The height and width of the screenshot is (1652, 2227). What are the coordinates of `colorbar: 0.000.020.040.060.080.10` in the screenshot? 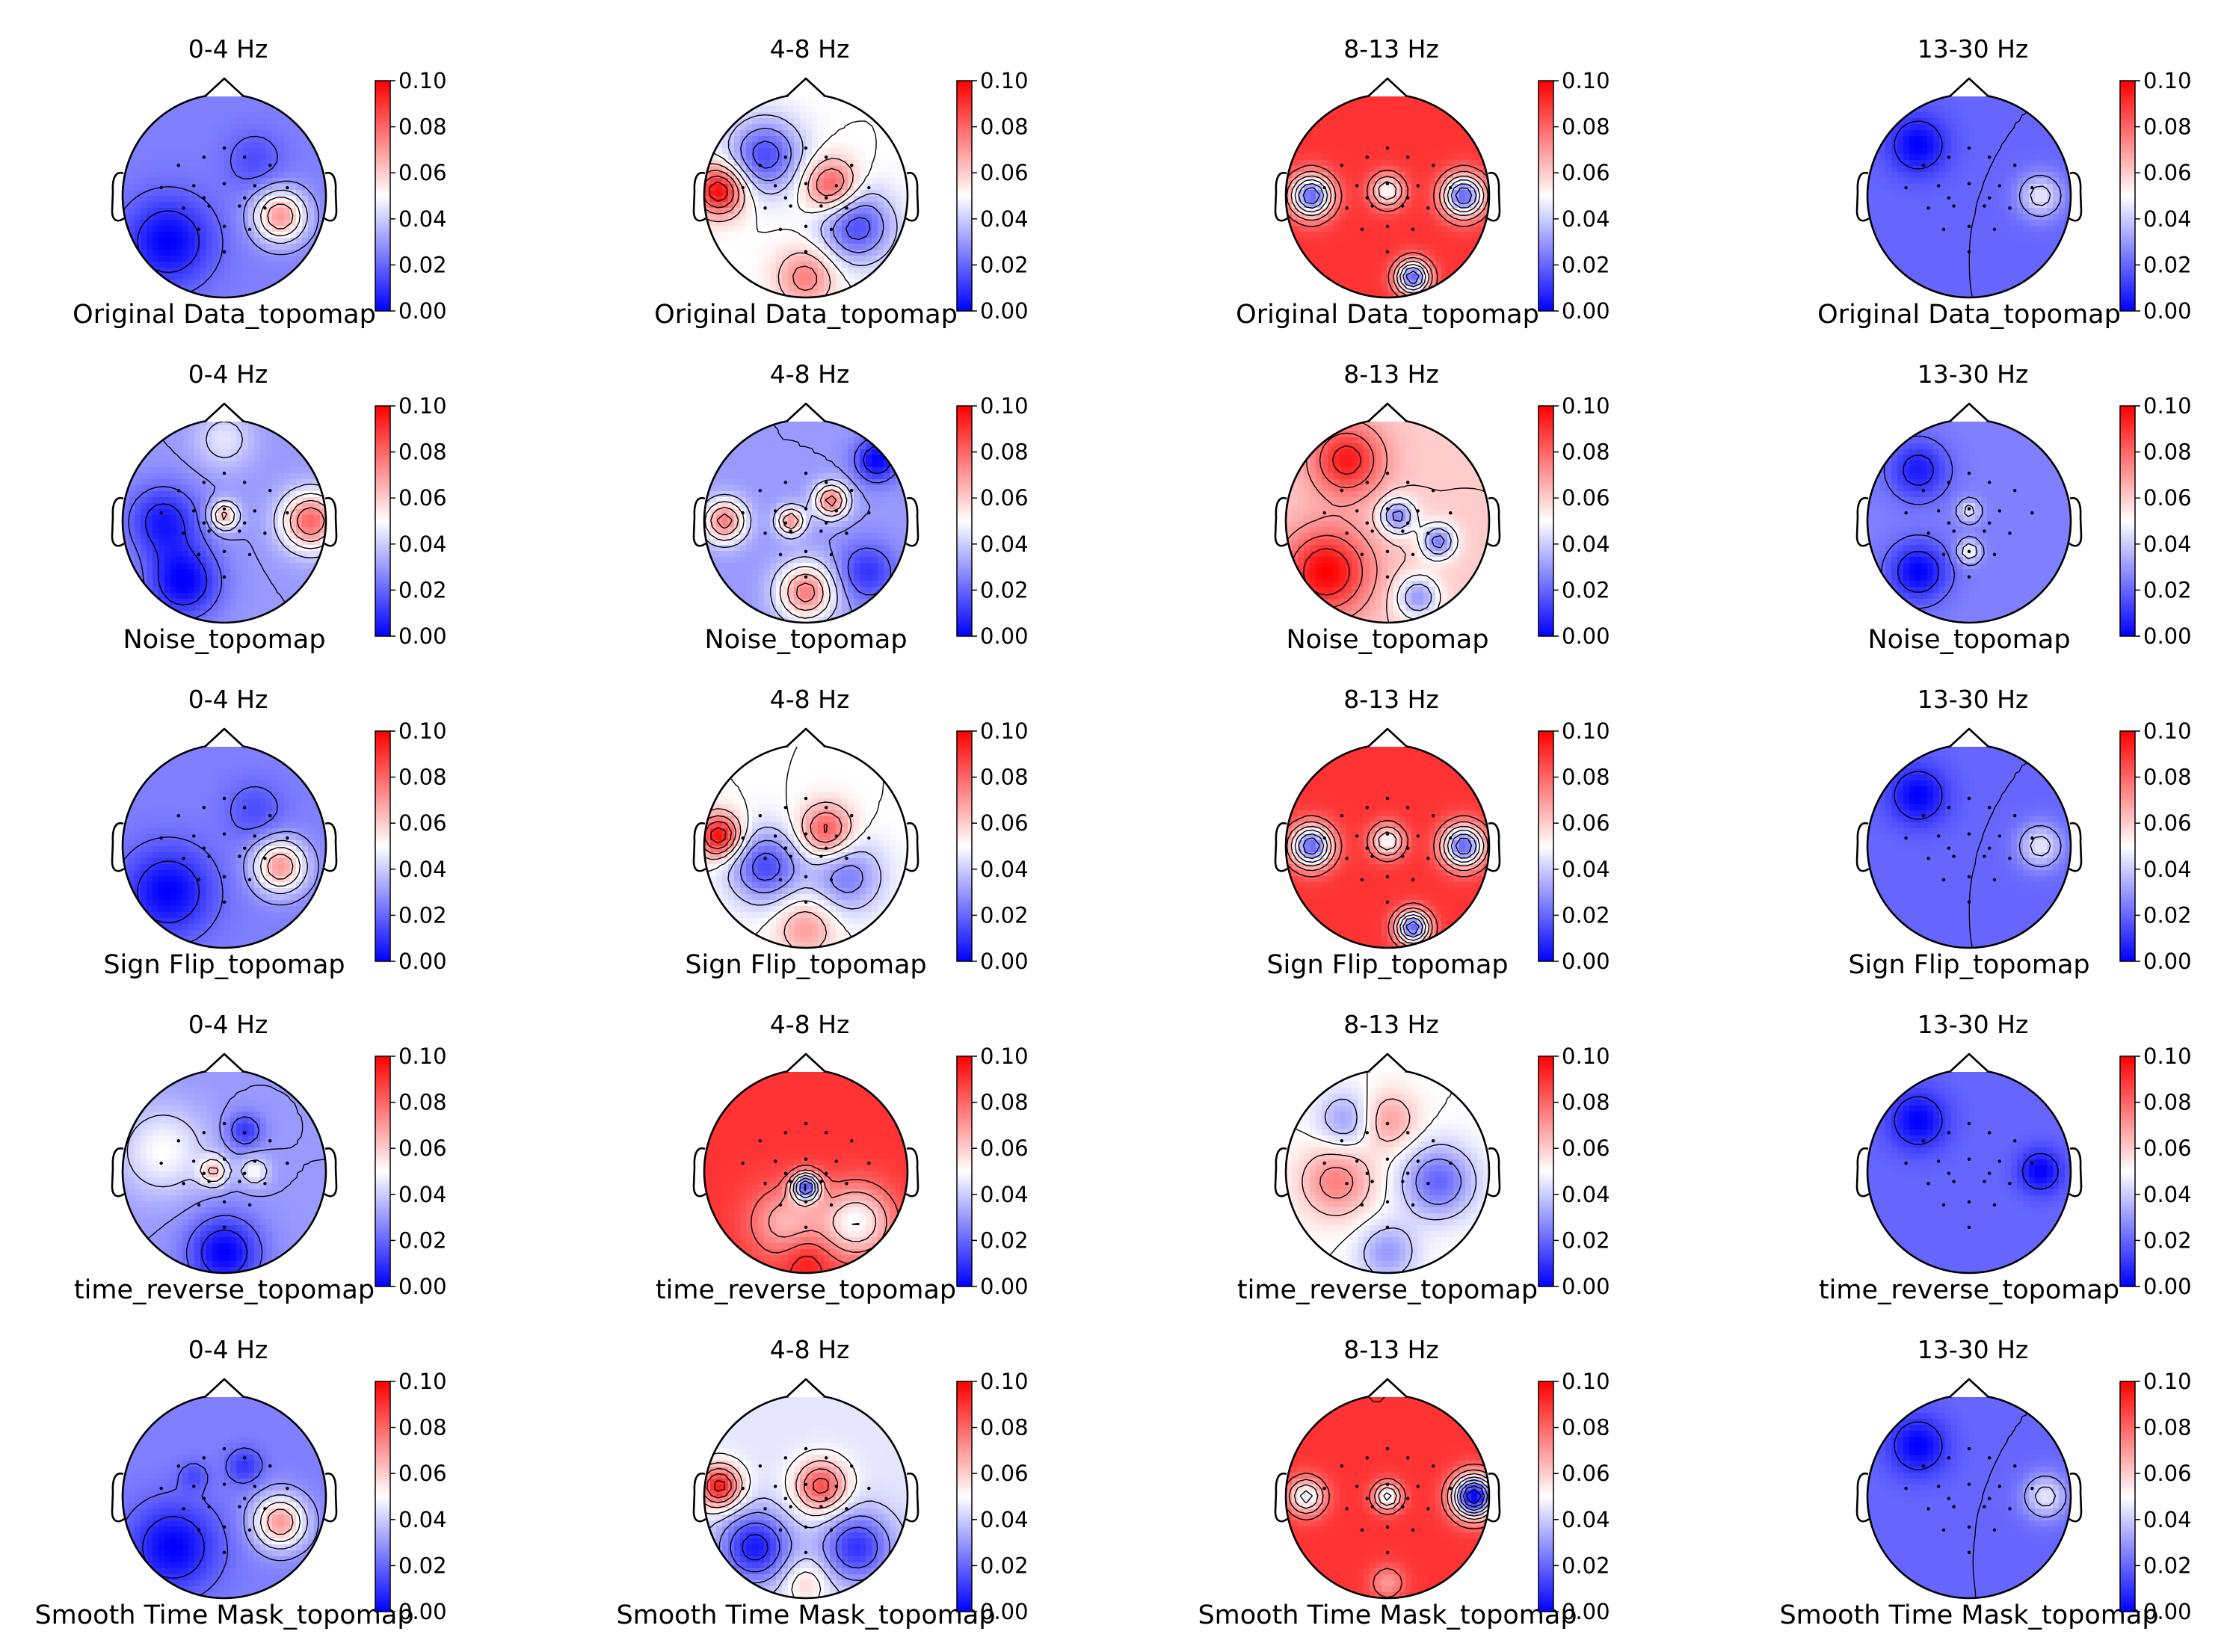 It's located at (2155, 196).